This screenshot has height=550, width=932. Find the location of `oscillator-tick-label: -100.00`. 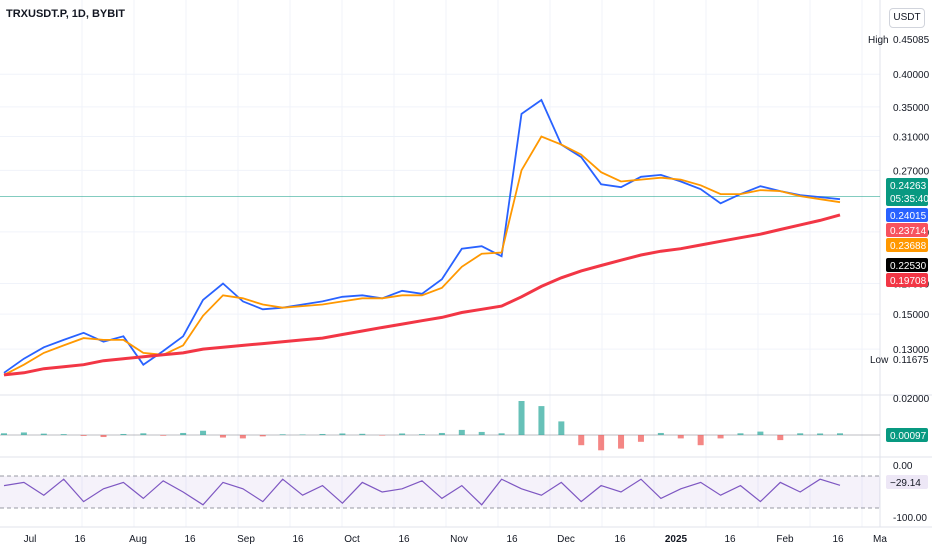

oscillator-tick-label: -100.00 is located at coordinates (910, 518).